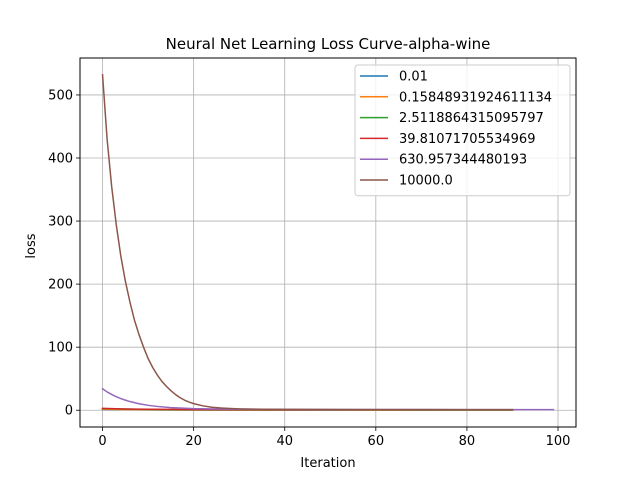 Image resolution: width=640 pixels, height=480 pixels. Describe the element at coordinates (467, 441) in the screenshot. I see `x-tick-label: 80` at that location.